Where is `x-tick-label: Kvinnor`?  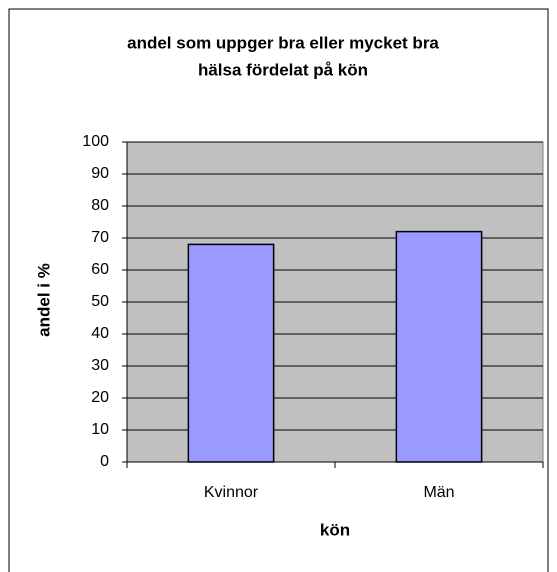
x-tick-label: Kvinnor is located at coordinates (231, 492).